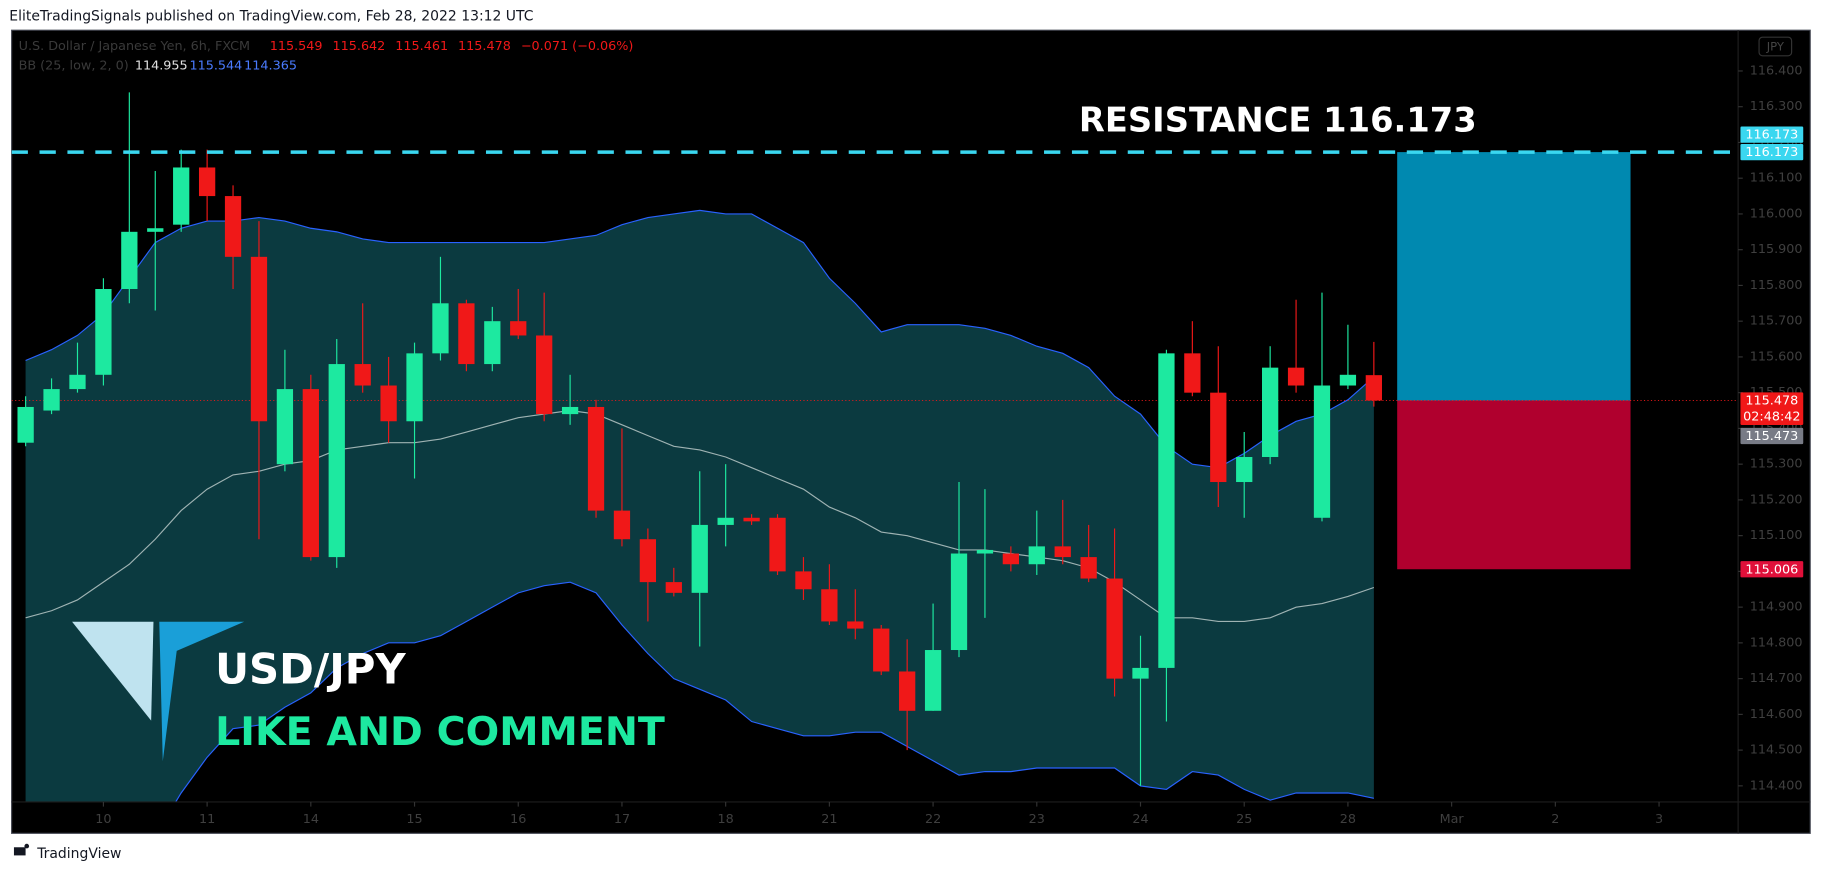  I want to click on y-tick-label: 115.900, so click(1776, 249).